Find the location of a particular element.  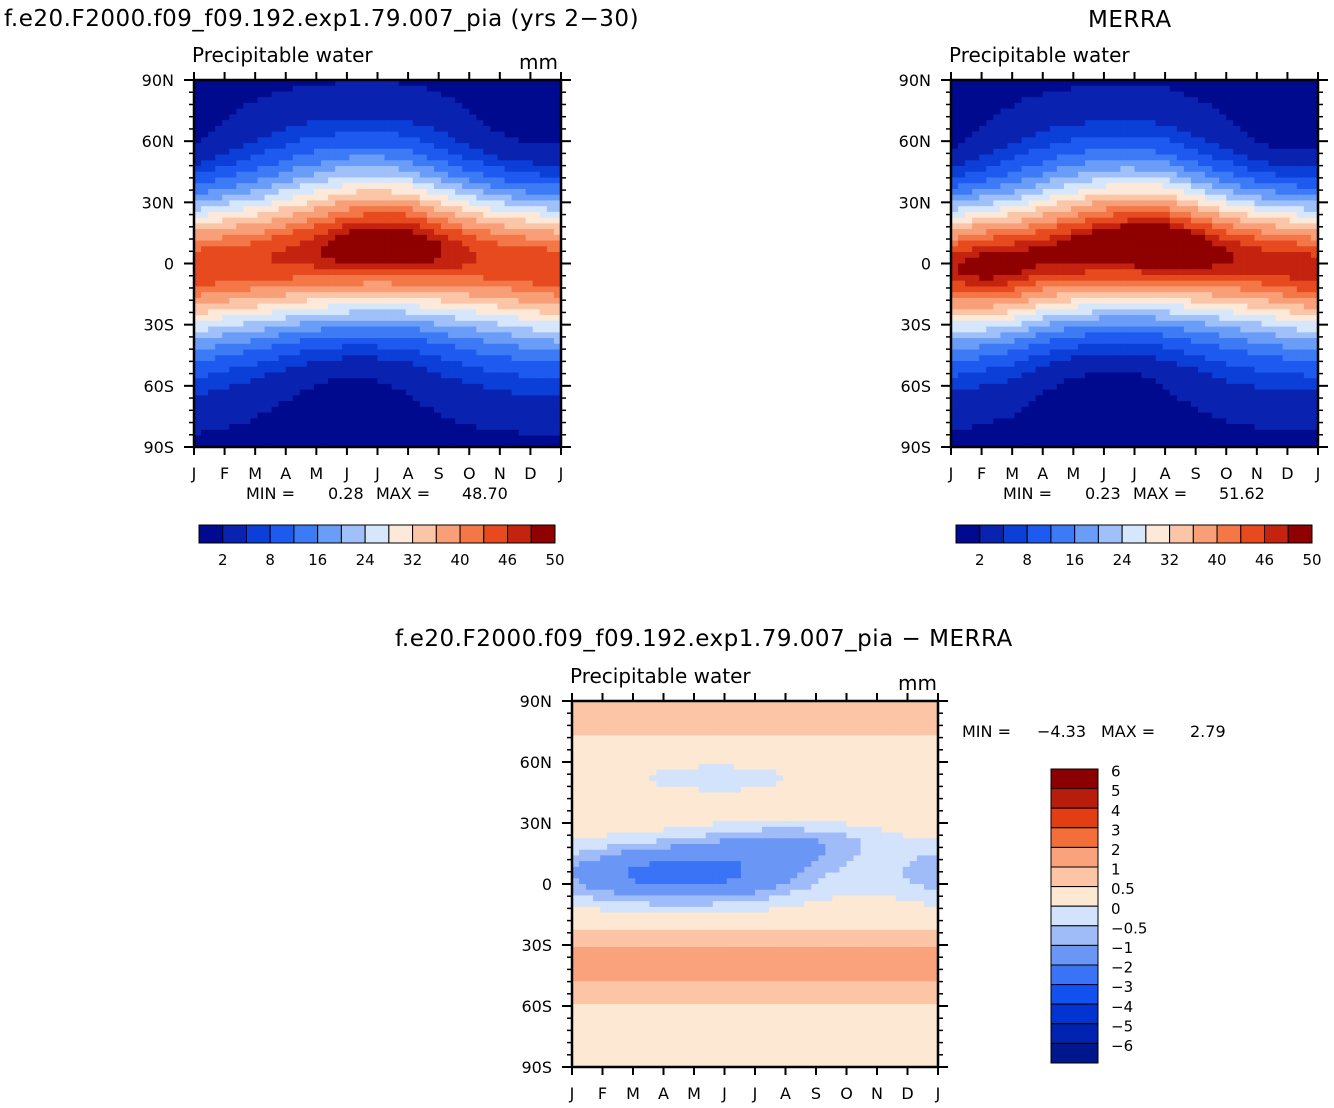

colorbar-label: 2 is located at coordinates (223, 560).